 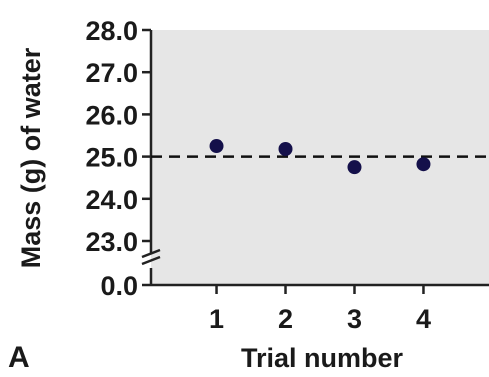 What do you see at coordinates (320, 157) in the screenshot?
I see `data-points` at bounding box center [320, 157].